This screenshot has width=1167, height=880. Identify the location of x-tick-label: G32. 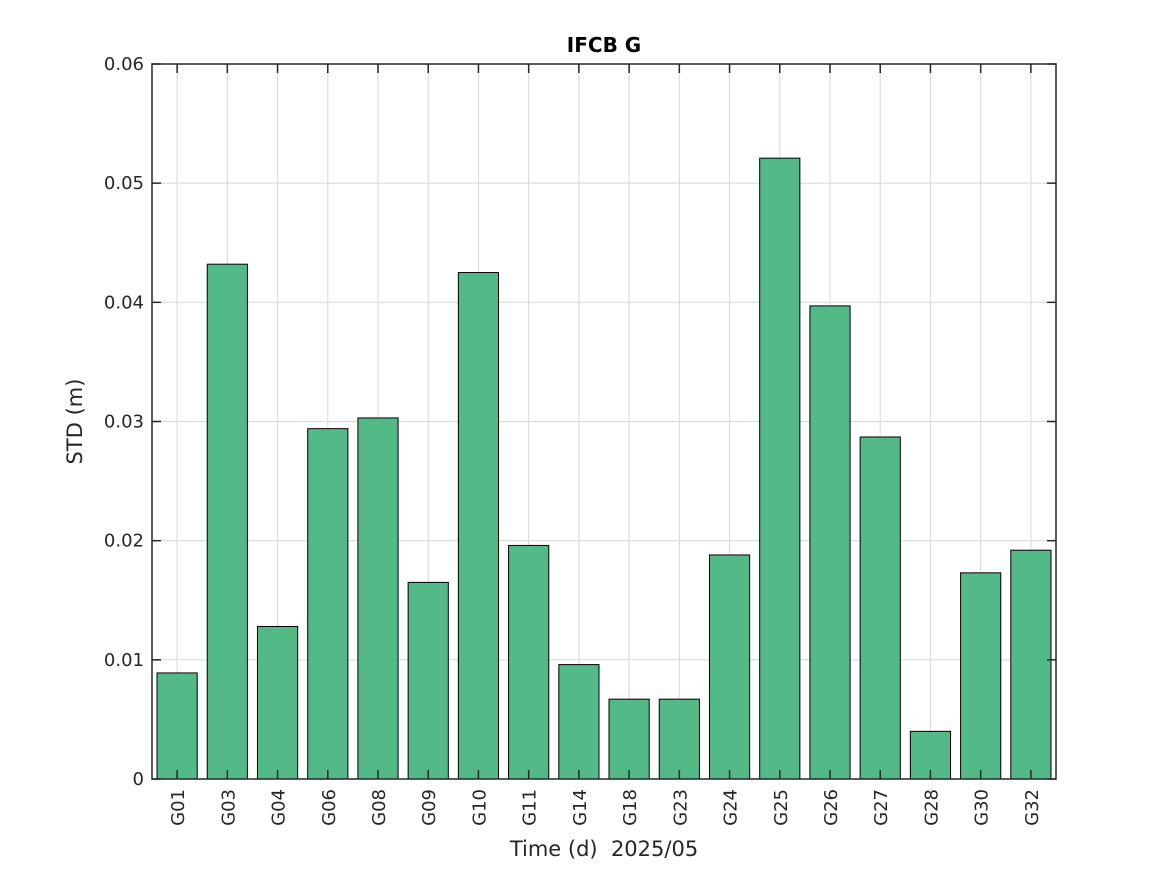
(1032, 807).